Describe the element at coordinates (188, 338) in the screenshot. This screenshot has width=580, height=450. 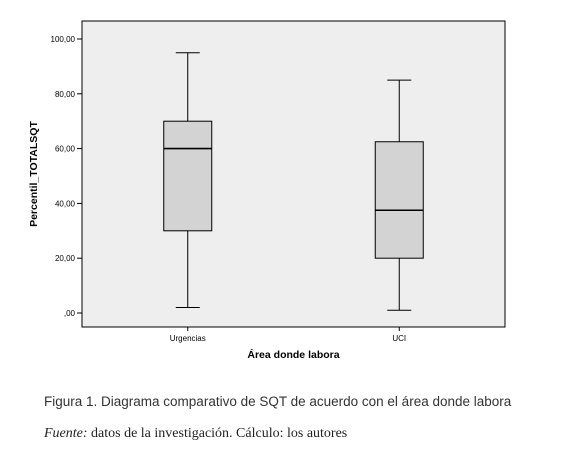
I see `x-tick-label: Urgencias` at that location.